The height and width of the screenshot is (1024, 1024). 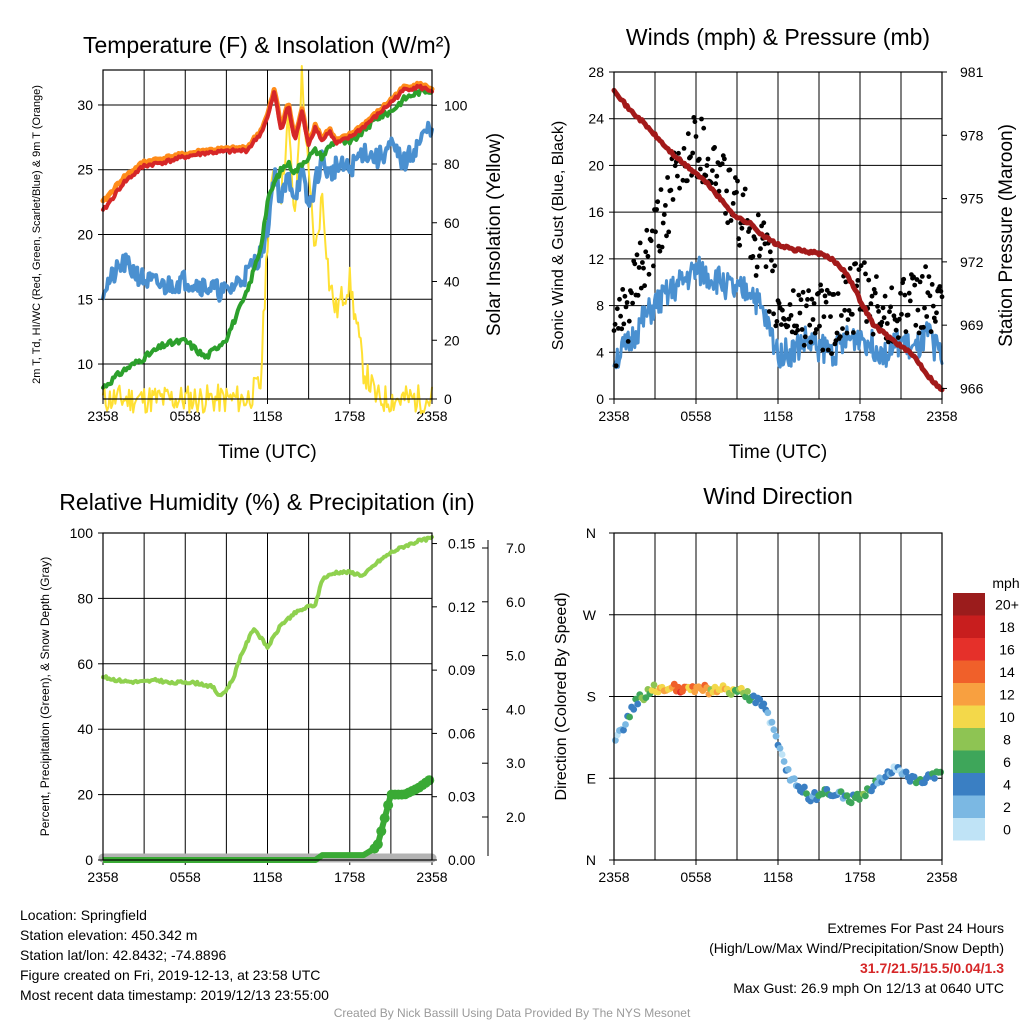 I want to click on legend-label: 20+, so click(x=1007, y=604).